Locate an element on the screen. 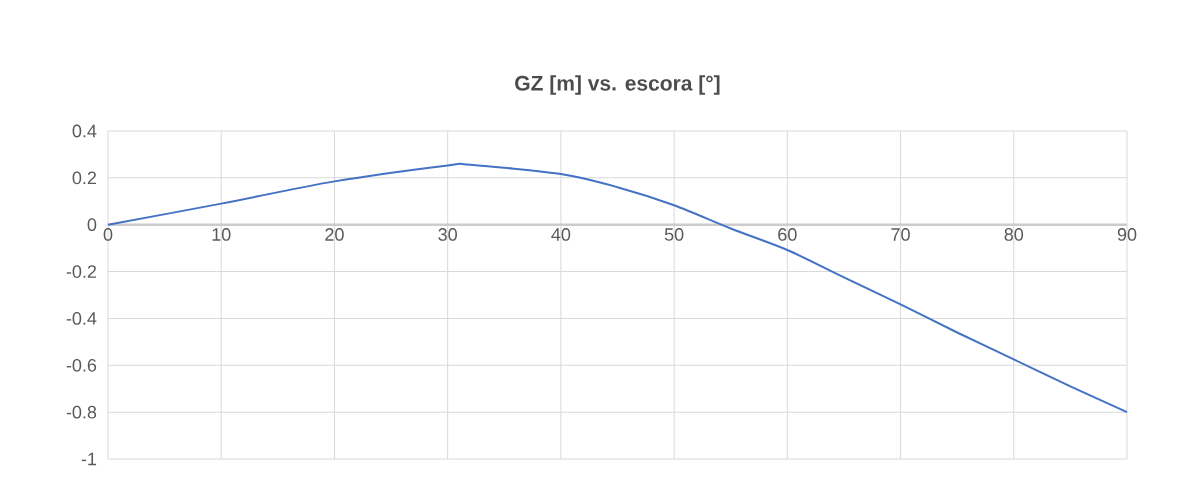  x-tick-label: 70 is located at coordinates (900, 234).